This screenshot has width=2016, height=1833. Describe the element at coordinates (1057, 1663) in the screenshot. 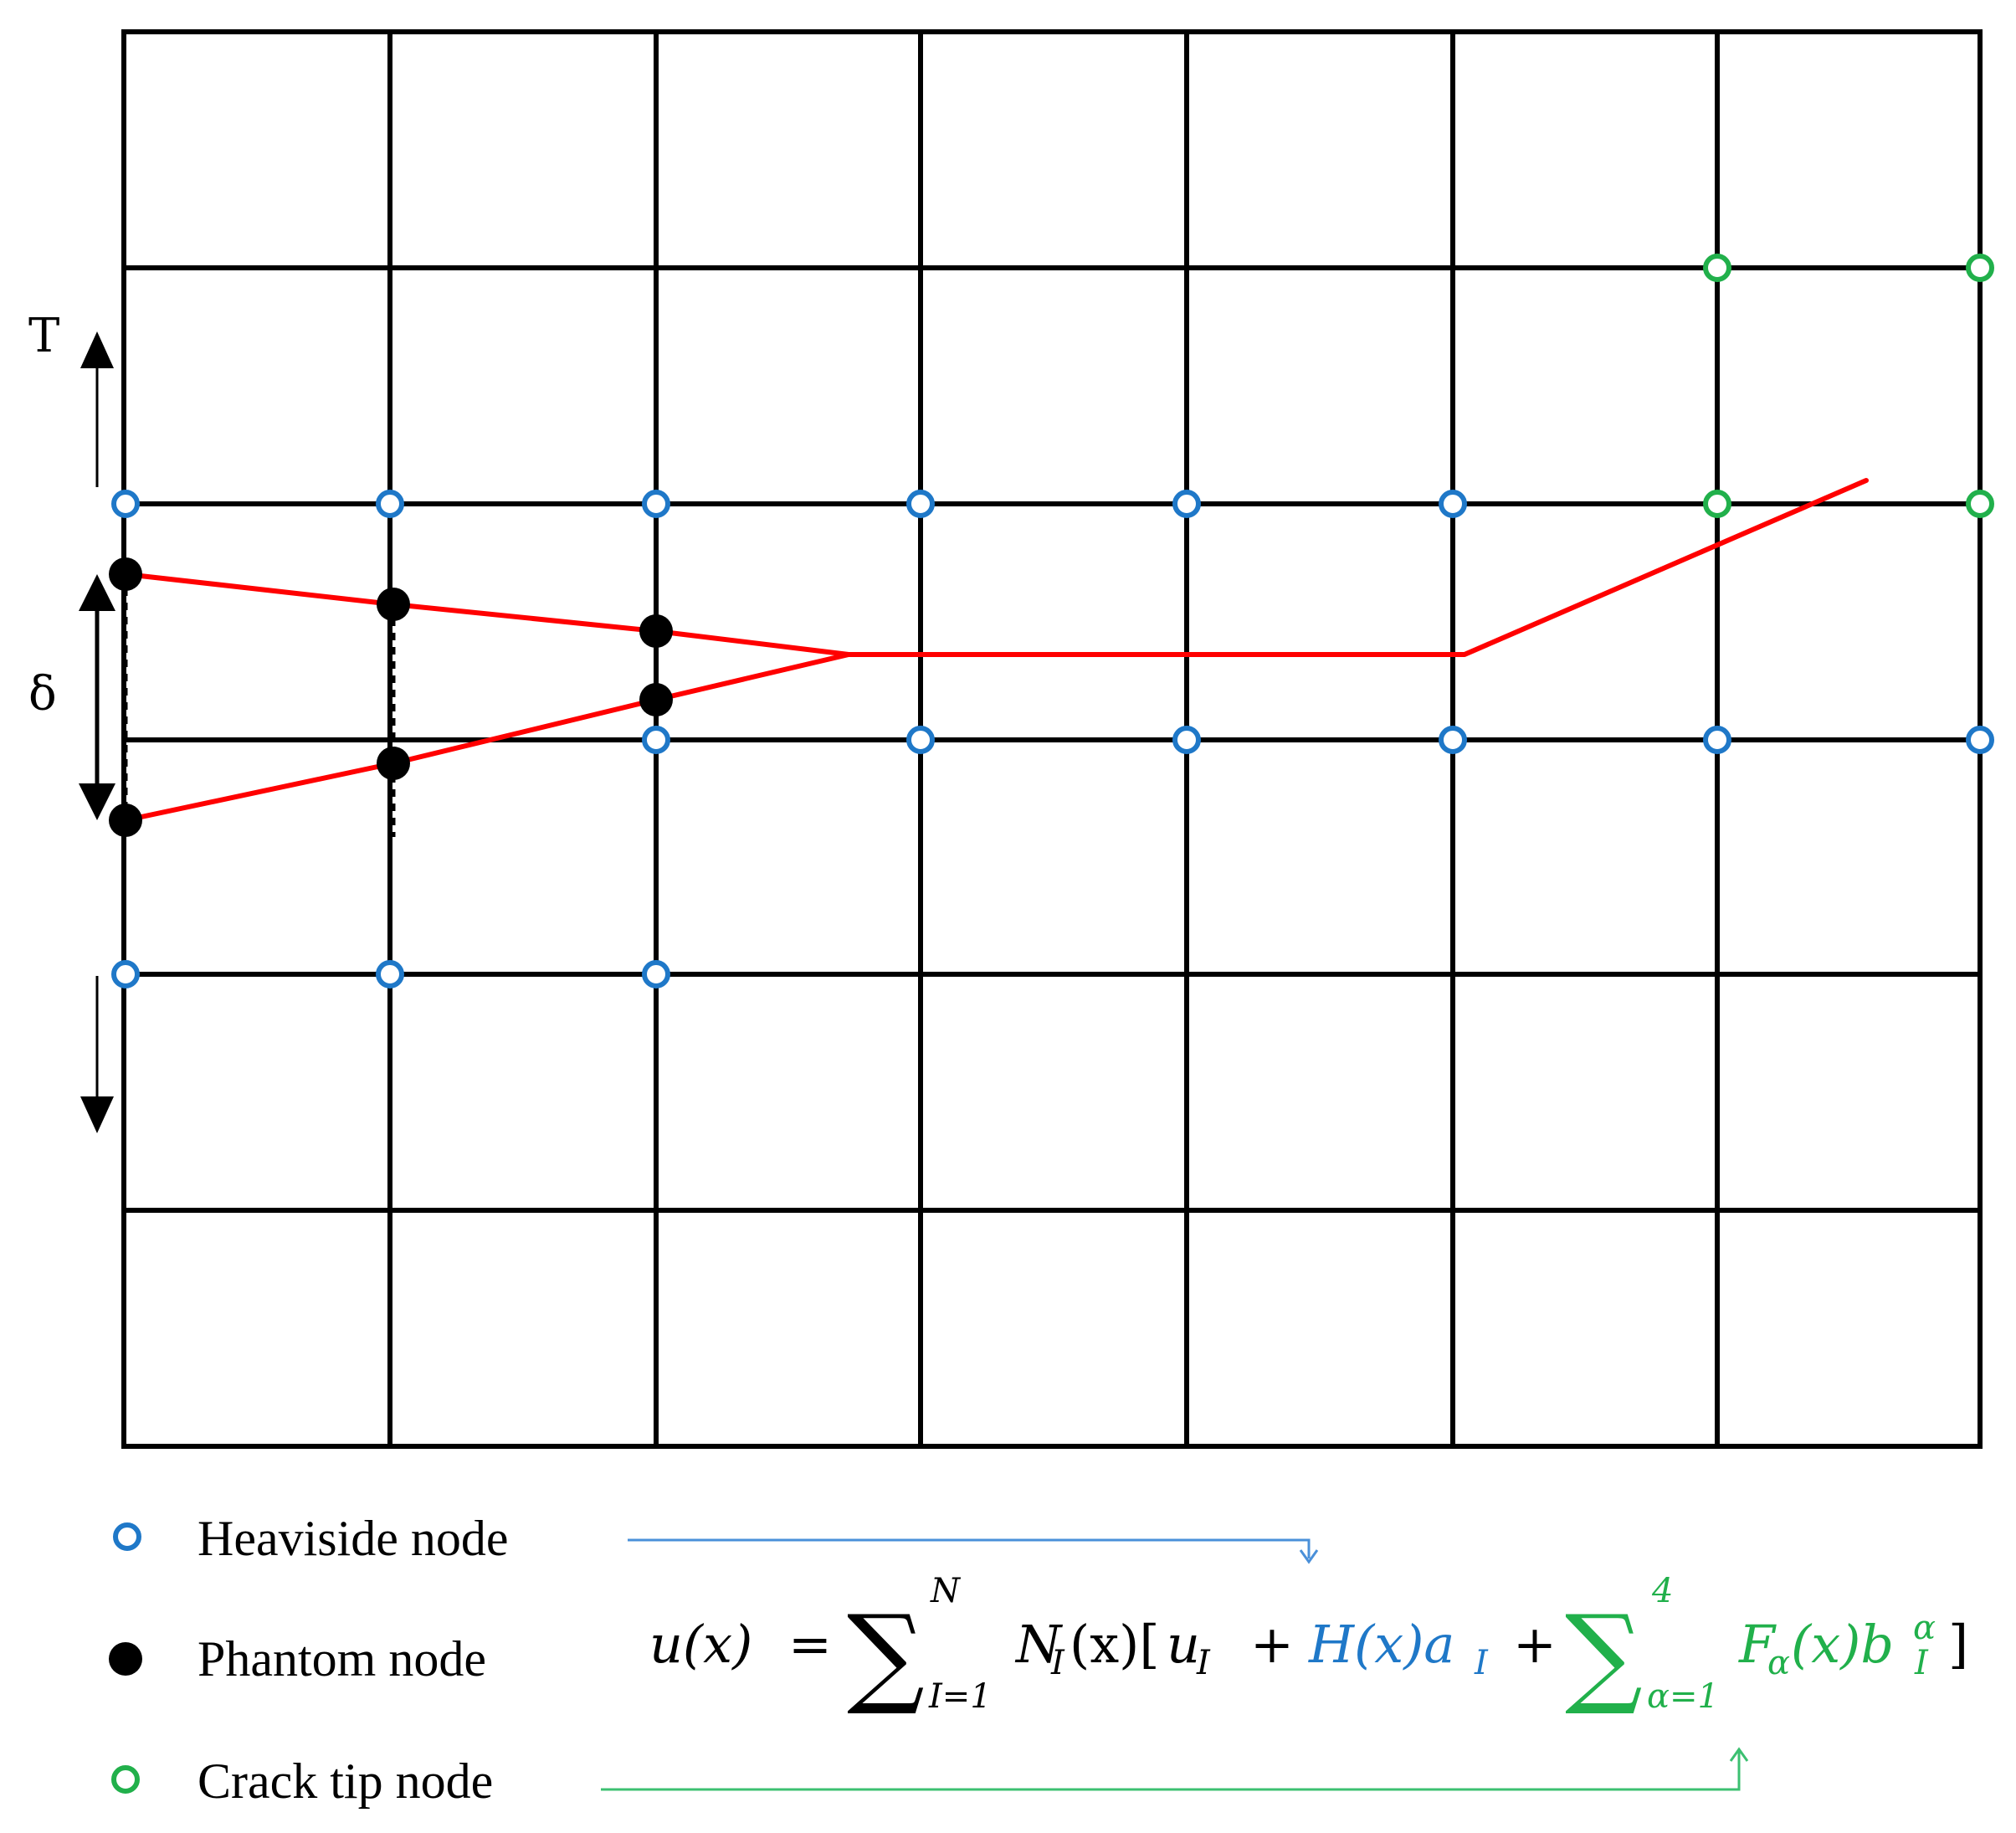

I see `eq-shape-sub: I` at that location.